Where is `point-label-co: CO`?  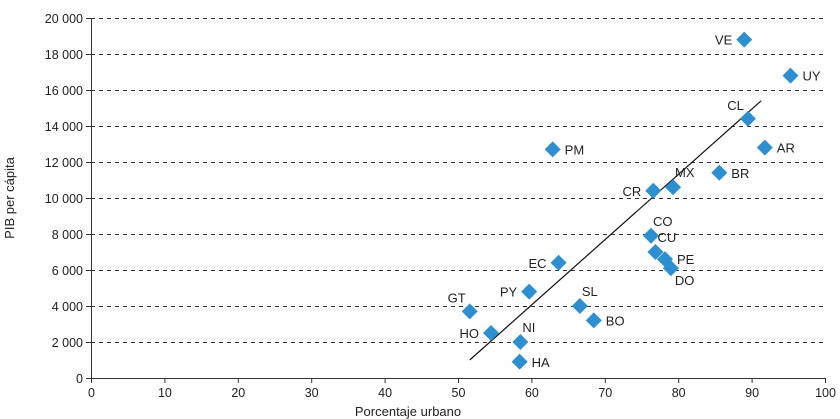 point-label-co: CO is located at coordinates (663, 221).